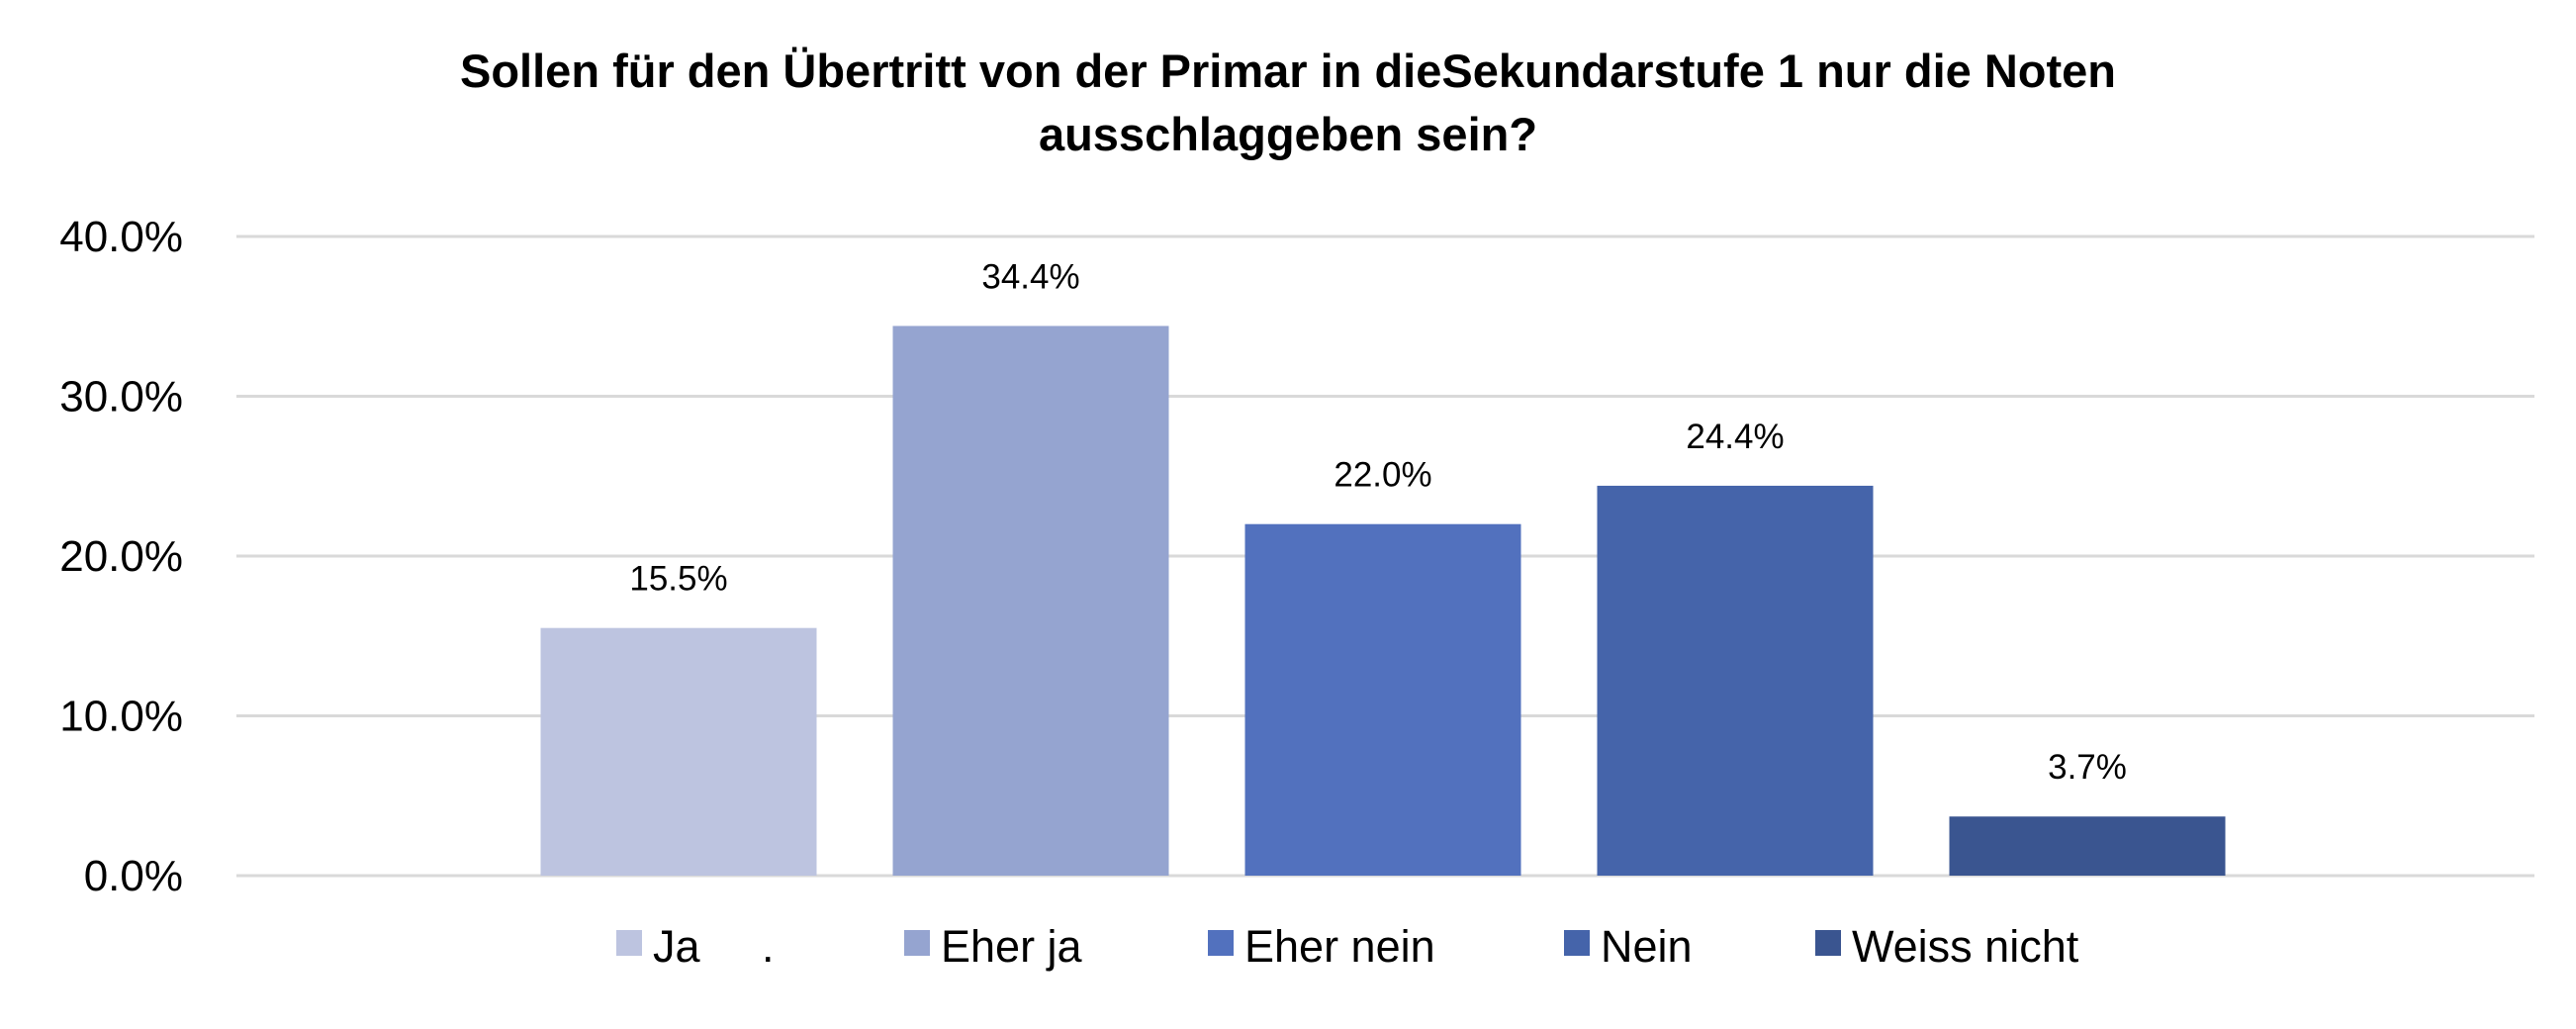 Image resolution: width=2576 pixels, height=1029 pixels. What do you see at coordinates (678, 579) in the screenshot?
I see `data-label: 15.5%` at bounding box center [678, 579].